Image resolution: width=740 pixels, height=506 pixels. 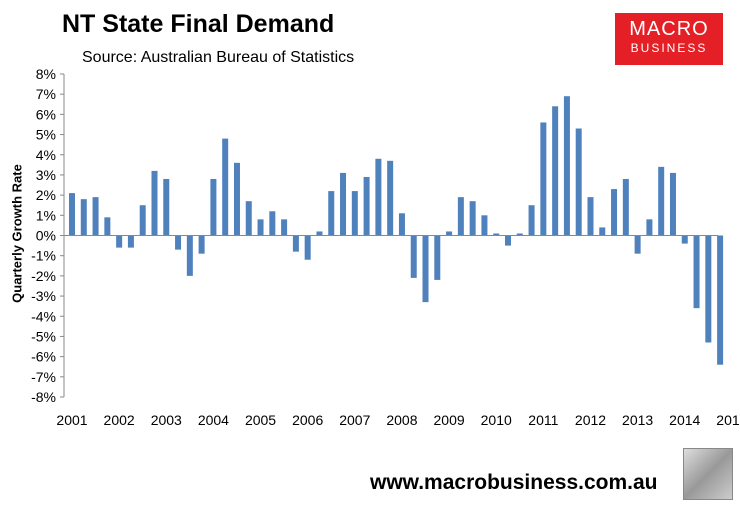 I want to click on y-tick-label: 0%, so click(x=46, y=236).